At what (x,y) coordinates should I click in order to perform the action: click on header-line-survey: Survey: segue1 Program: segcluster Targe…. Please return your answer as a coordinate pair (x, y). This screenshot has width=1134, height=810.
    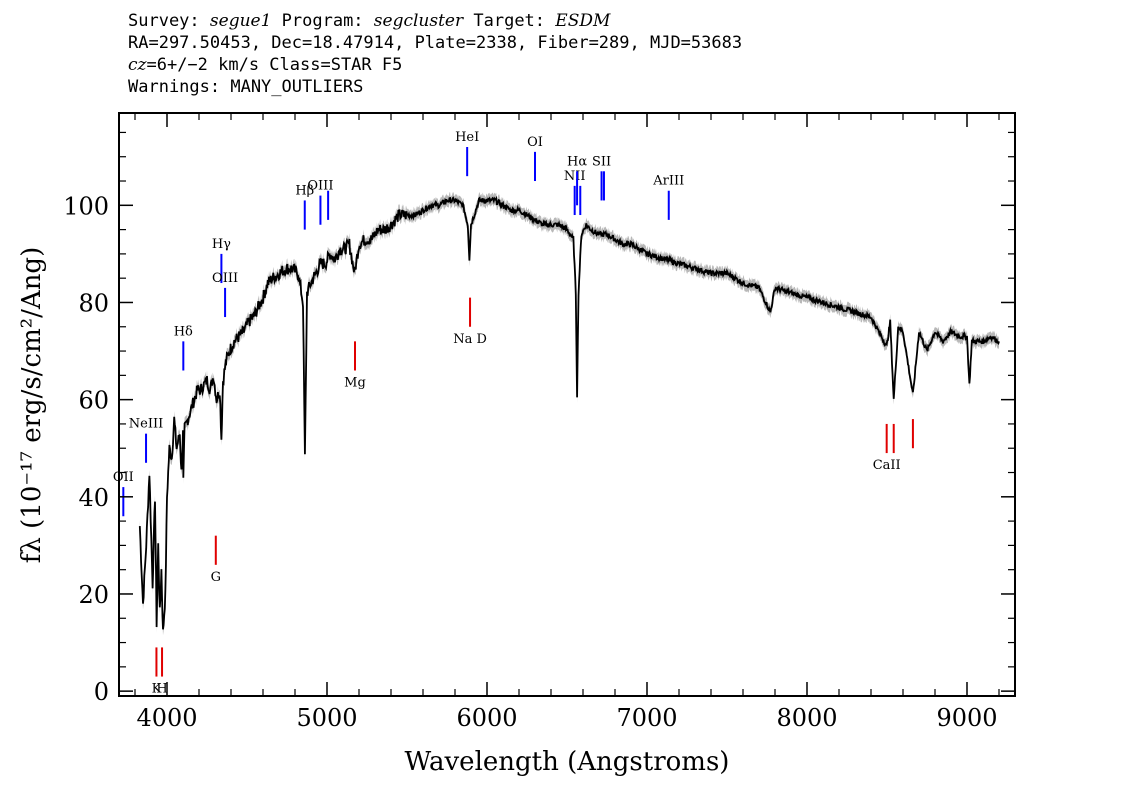
    Looking at the image, I should click on (435, 21).